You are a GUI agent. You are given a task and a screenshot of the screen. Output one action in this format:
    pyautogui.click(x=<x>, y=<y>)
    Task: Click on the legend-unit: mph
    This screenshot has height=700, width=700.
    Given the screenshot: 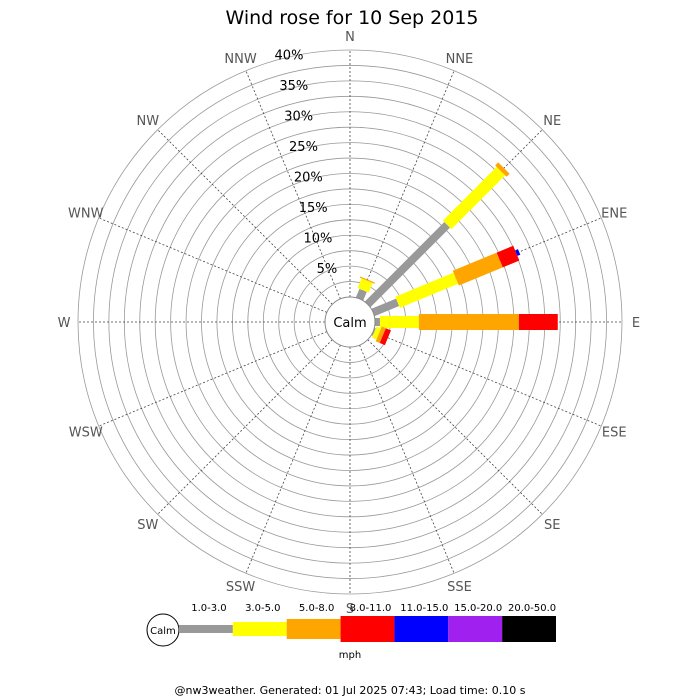 What is the action you would take?
    pyautogui.click(x=350, y=655)
    